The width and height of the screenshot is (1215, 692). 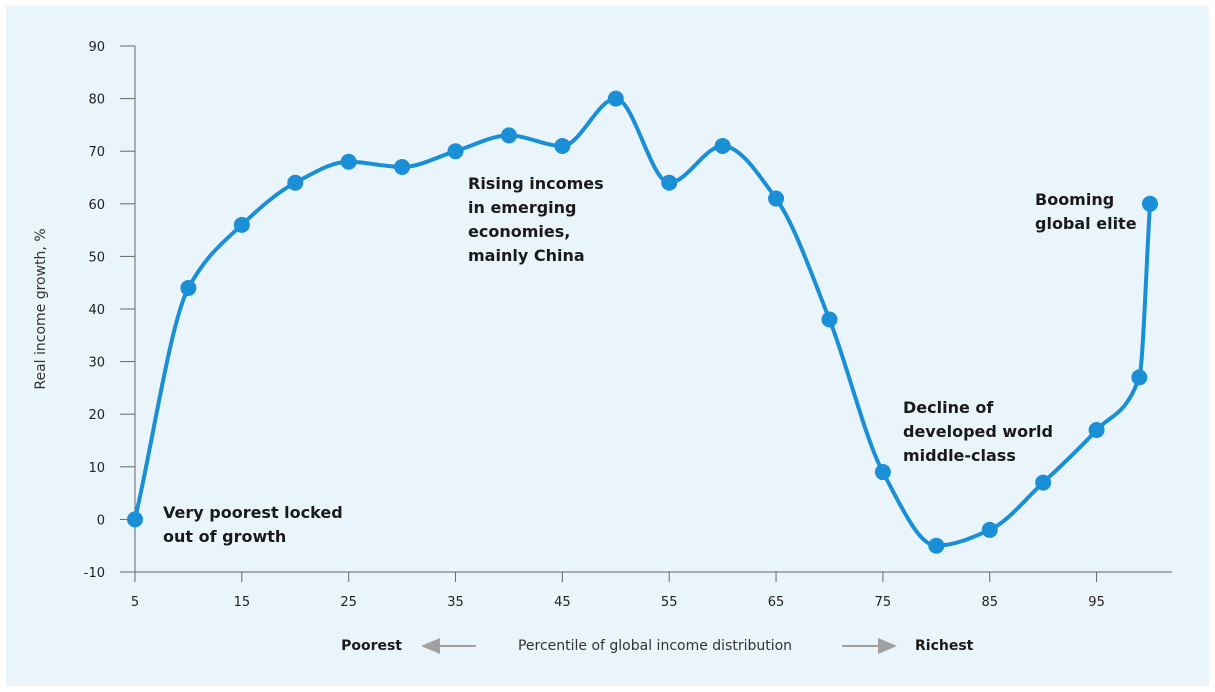 What do you see at coordinates (883, 602) in the screenshot?
I see `x-tick-label: 75` at bounding box center [883, 602].